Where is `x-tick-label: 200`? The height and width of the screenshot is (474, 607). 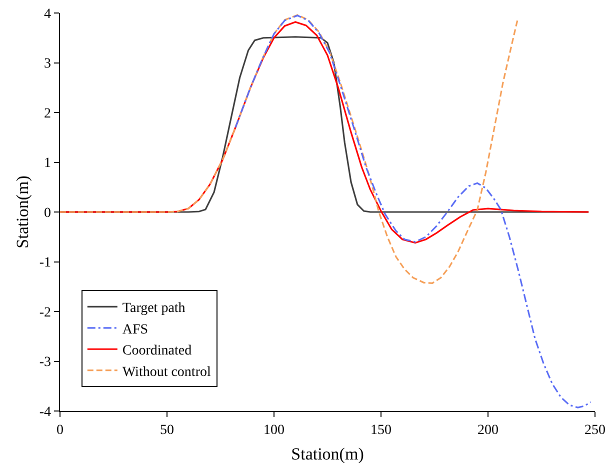 x-tick-label: 200 is located at coordinates (488, 430).